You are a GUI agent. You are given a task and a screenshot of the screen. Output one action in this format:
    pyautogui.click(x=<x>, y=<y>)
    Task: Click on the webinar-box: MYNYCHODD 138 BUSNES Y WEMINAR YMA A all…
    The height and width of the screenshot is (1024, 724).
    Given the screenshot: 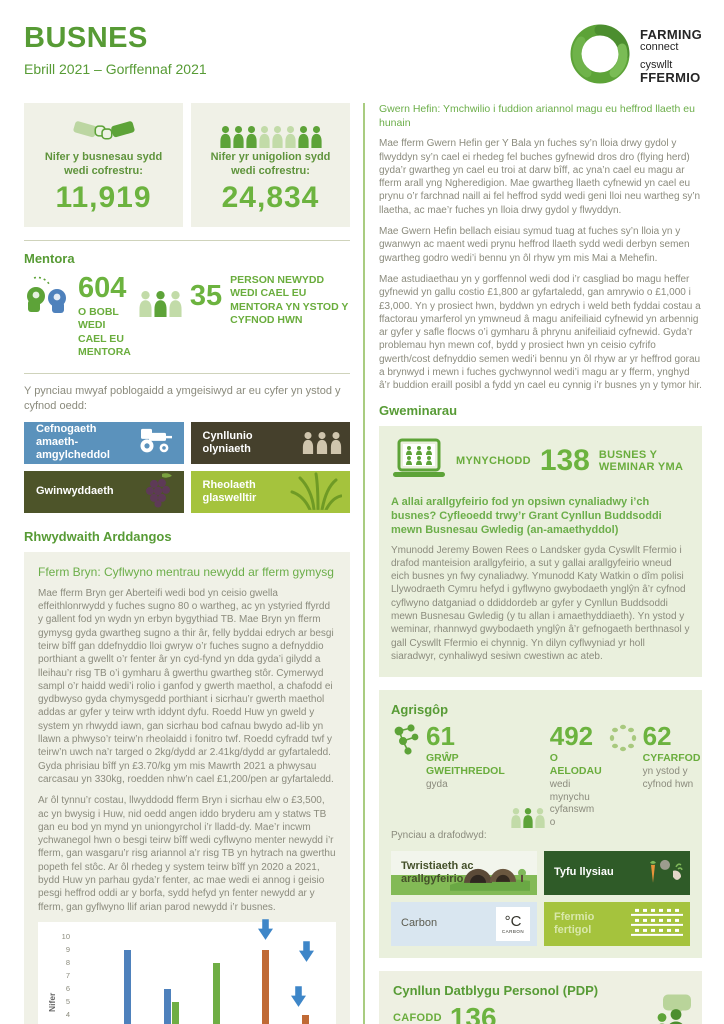 What is the action you would take?
    pyautogui.click(x=540, y=551)
    